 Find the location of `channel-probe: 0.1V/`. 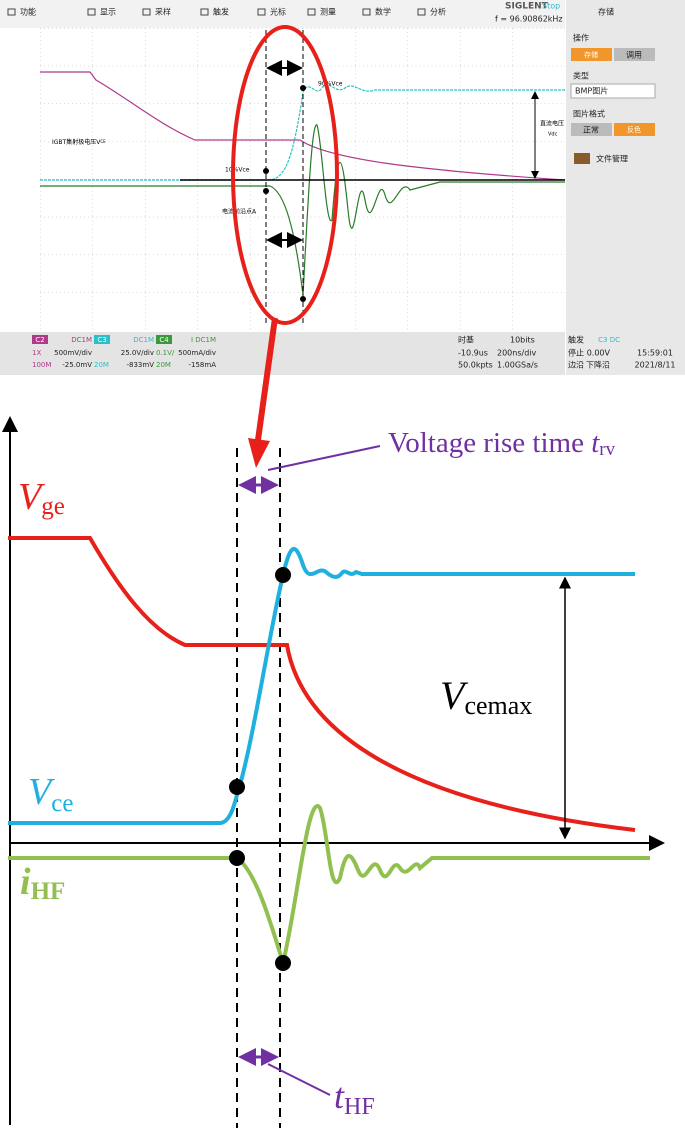

channel-probe: 0.1V/ is located at coordinates (165, 353).